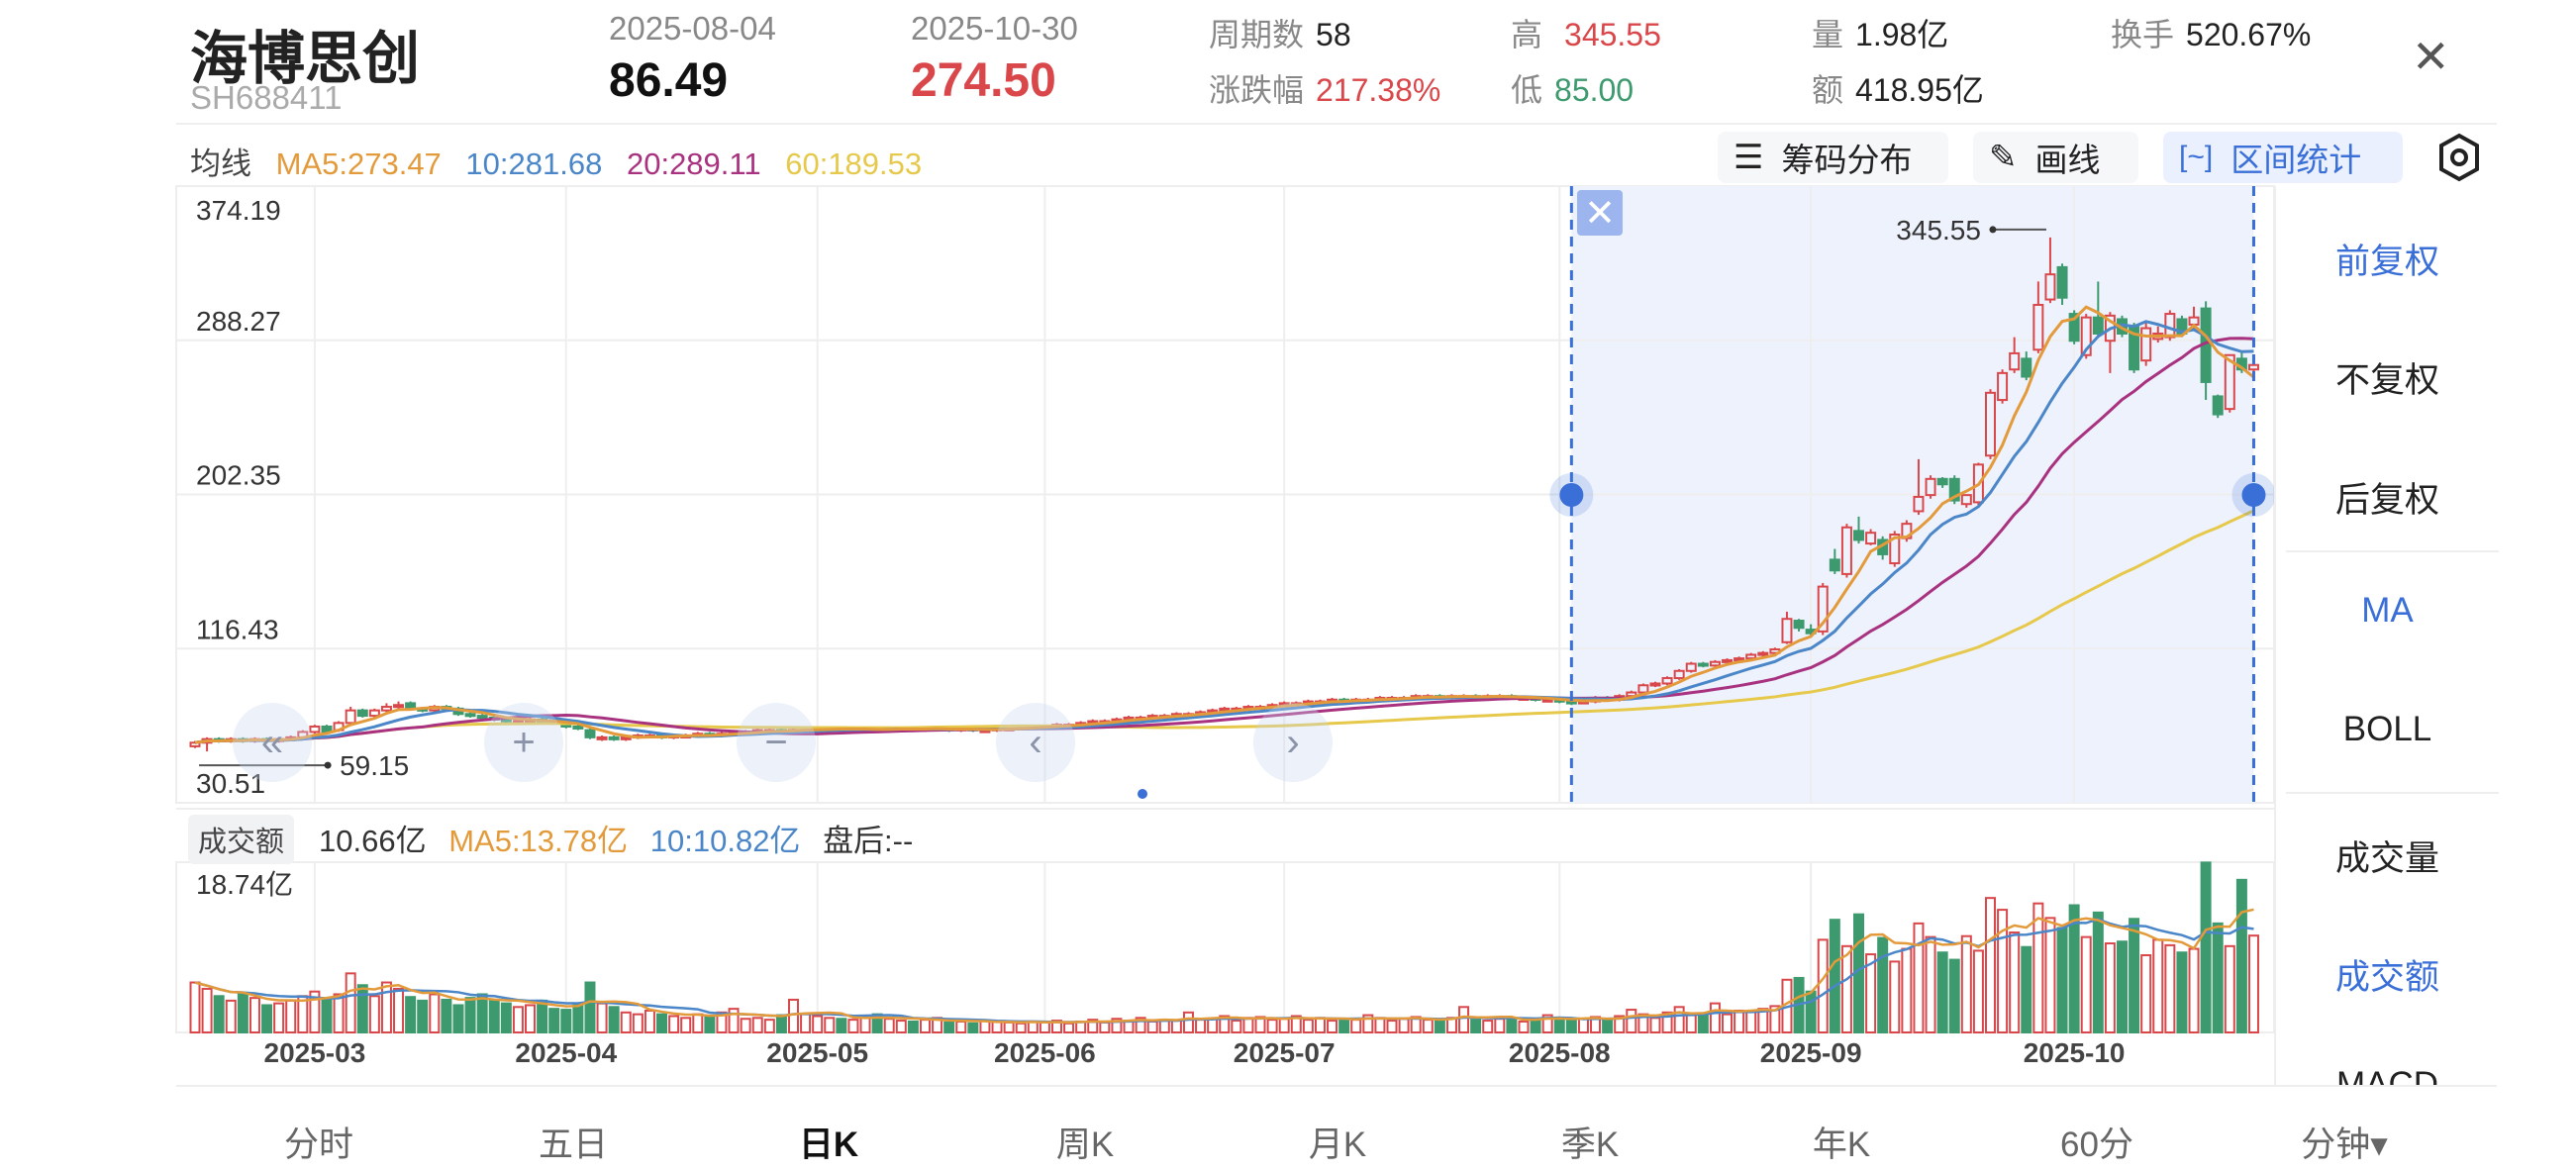  I want to click on start-date: 2025-08-04, so click(693, 28).